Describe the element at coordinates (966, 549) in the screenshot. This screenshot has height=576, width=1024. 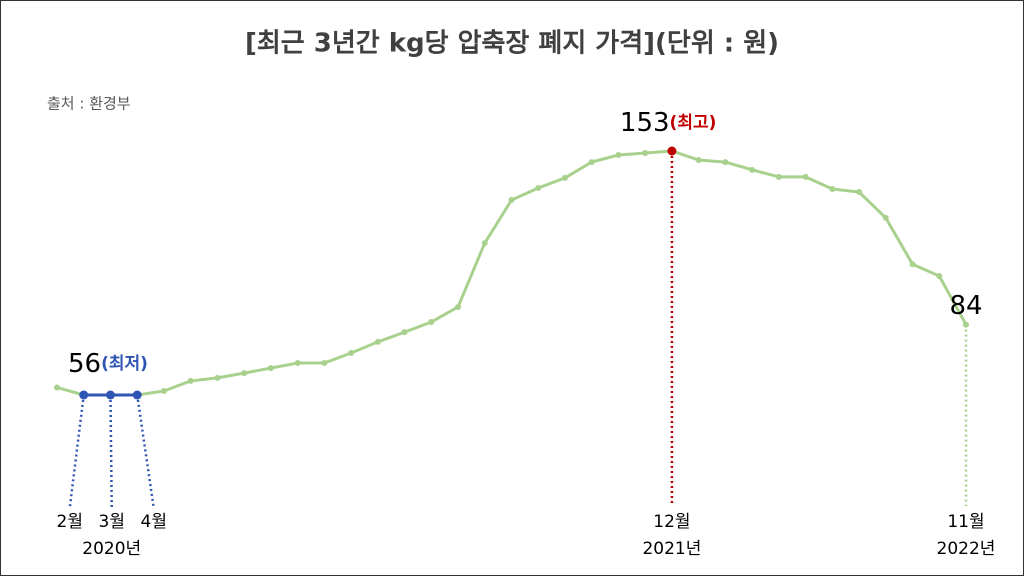
I see `year-label: 2022년` at that location.